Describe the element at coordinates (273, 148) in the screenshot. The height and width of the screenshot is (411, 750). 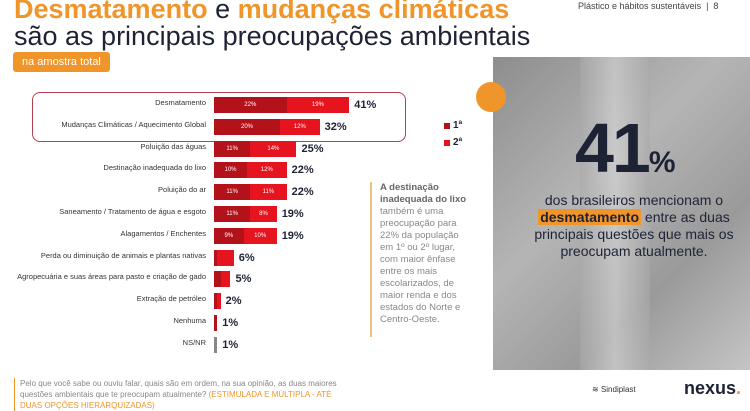
I see `bar-segment-second: 14%` at that location.